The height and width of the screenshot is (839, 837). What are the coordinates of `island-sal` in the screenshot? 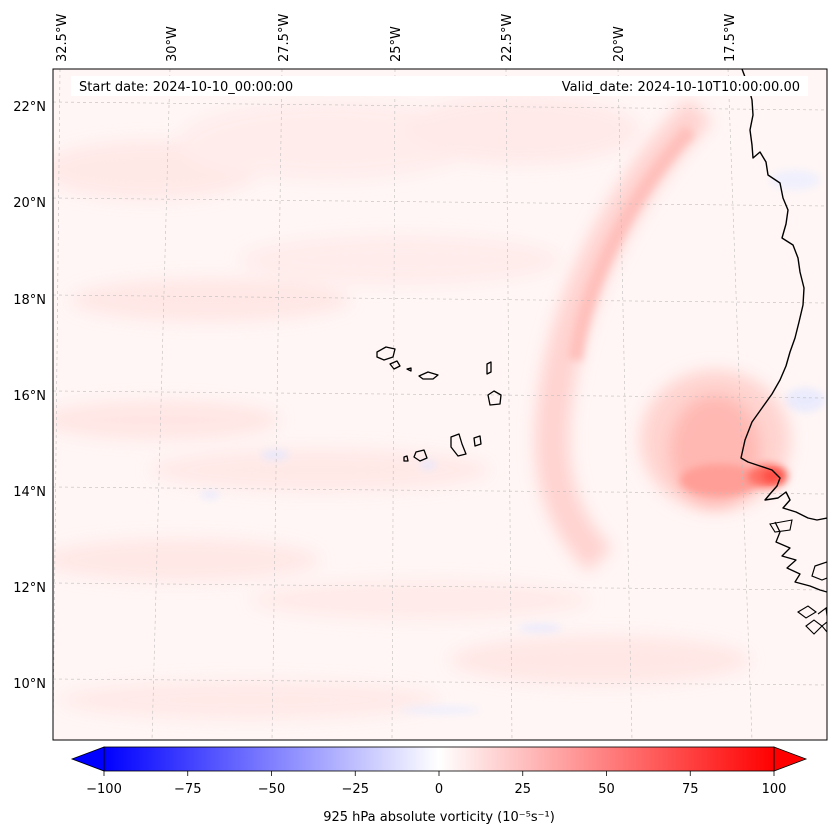 It's located at (489, 368).